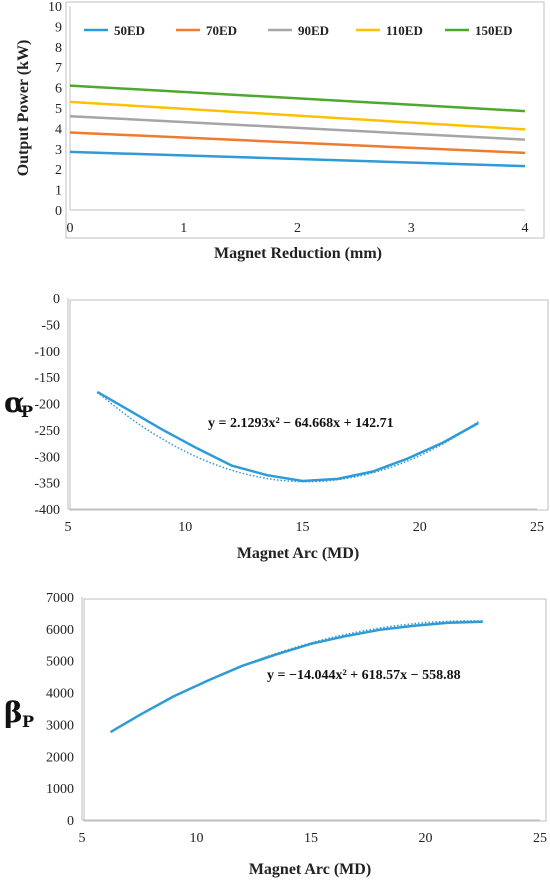 The image size is (550, 882). What do you see at coordinates (364, 675) in the screenshot?
I see `chart3-equation: y = −14.044x² + 618.57x − 558.88` at bounding box center [364, 675].